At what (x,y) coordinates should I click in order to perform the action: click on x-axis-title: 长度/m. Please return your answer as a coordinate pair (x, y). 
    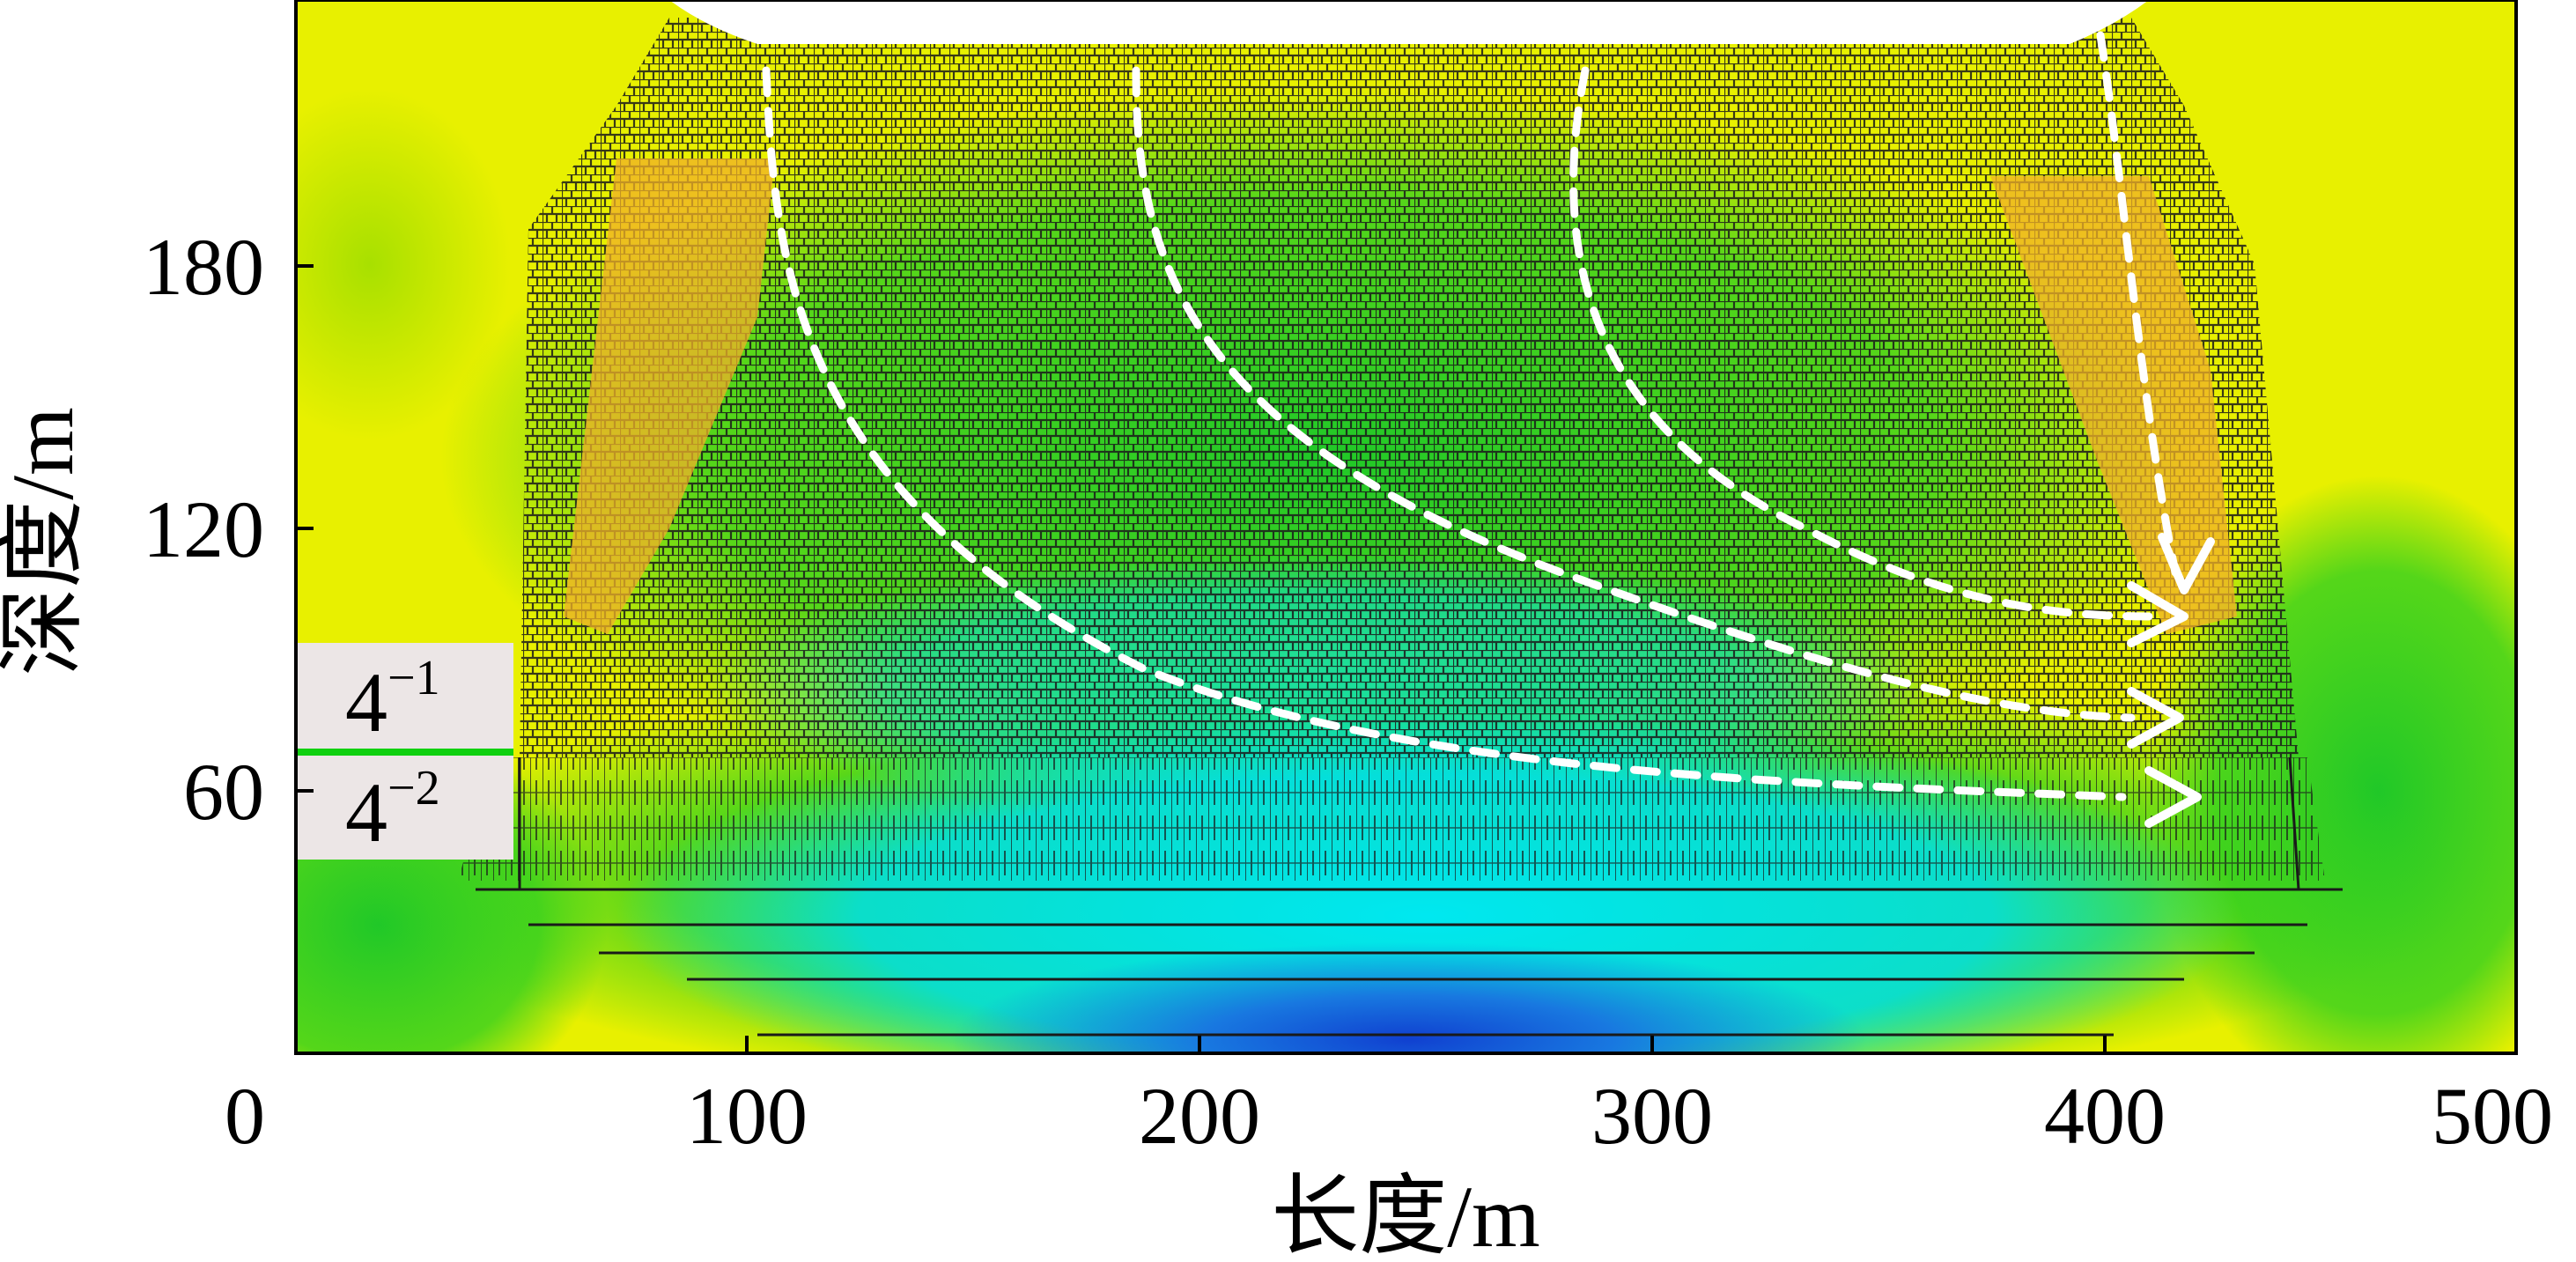
    Looking at the image, I should click on (1405, 1215).